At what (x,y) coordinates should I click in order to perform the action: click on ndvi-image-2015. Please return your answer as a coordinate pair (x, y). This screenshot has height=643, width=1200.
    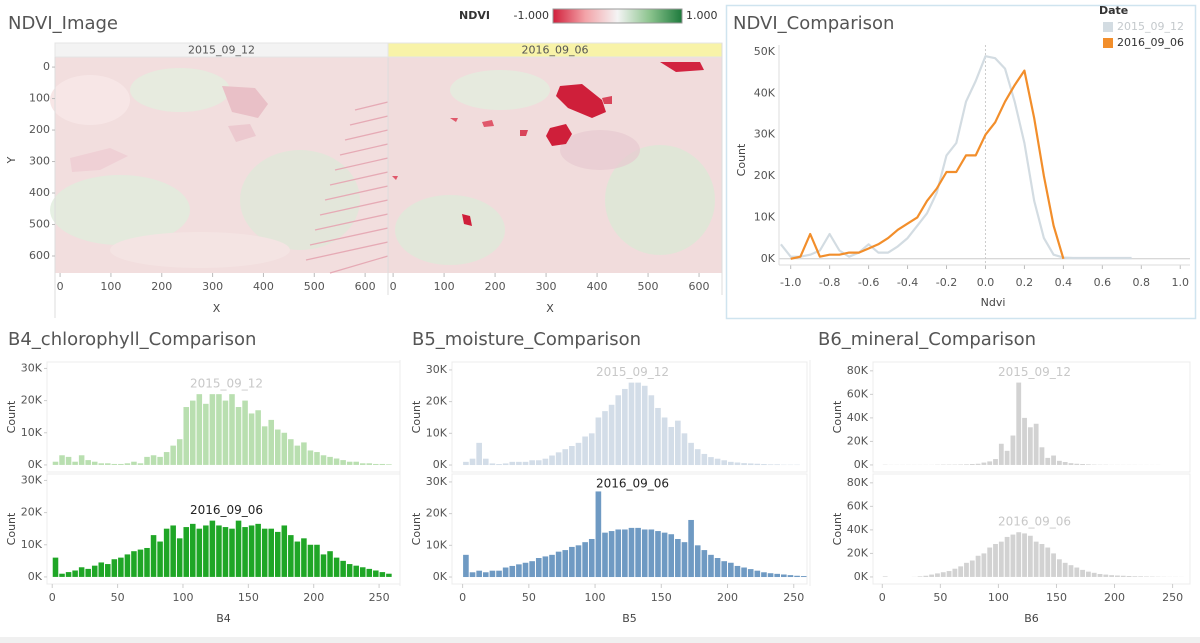
    Looking at the image, I should click on (219, 165).